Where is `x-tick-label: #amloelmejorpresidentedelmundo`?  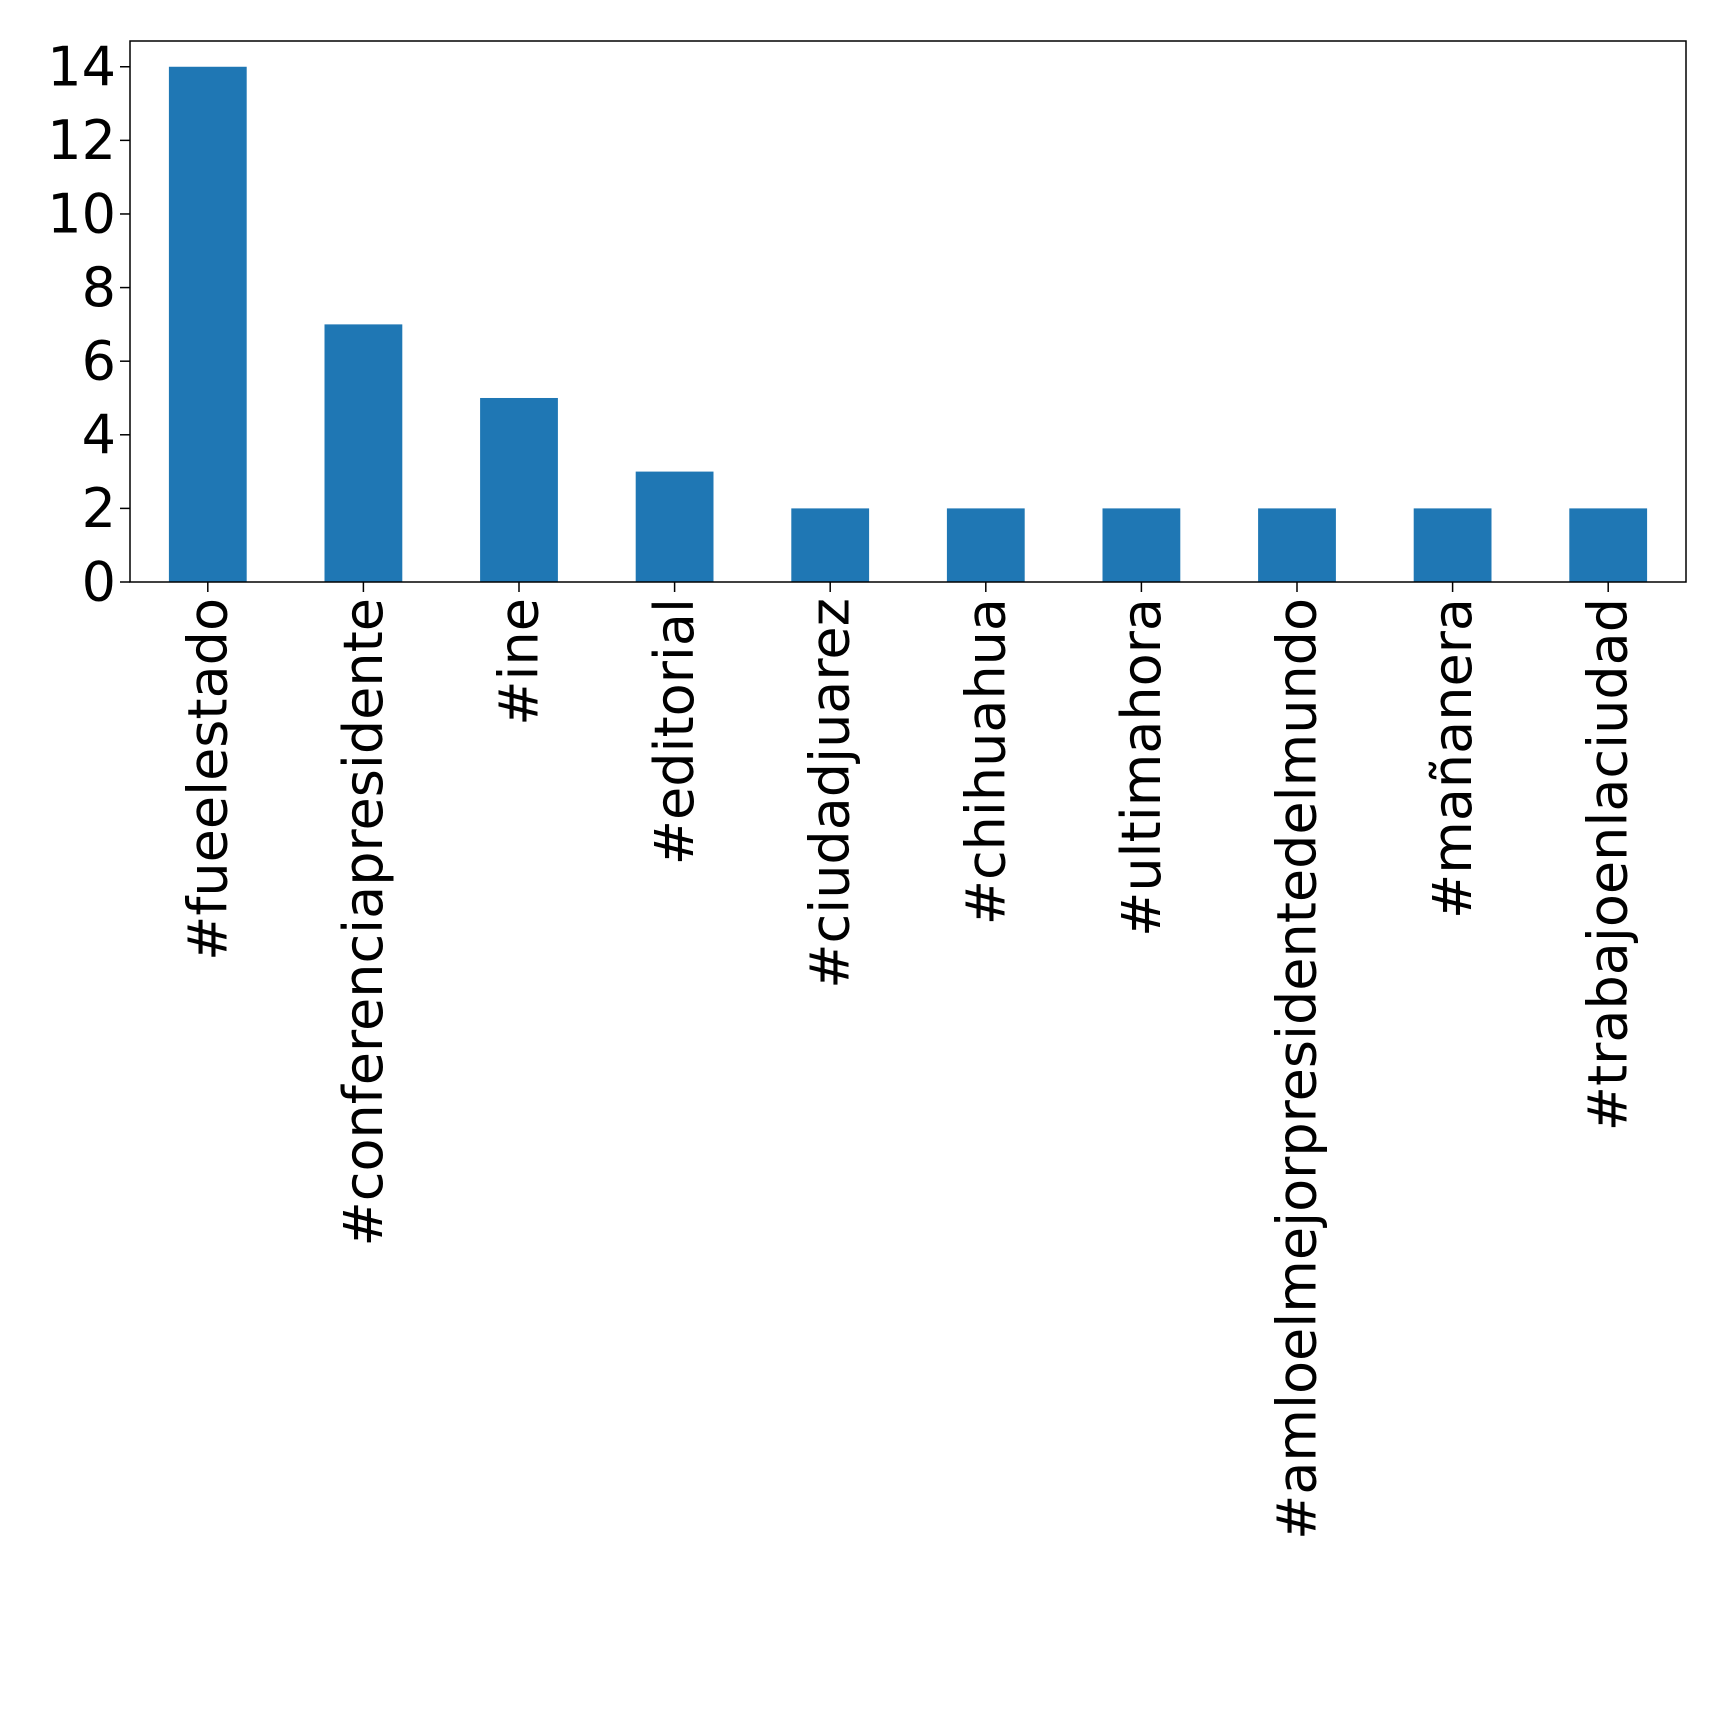 x-tick-label: #amloelmejorpresidentedelmundo is located at coordinates (1297, 1069).